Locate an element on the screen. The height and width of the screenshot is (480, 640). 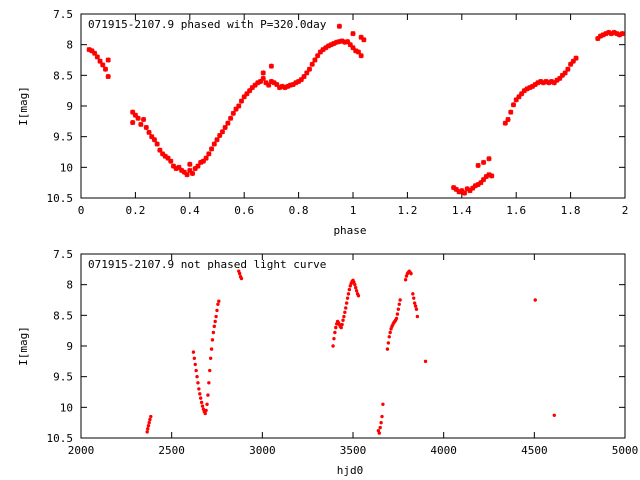
y-tick-label: 8.5 is located at coordinates (63, 75).